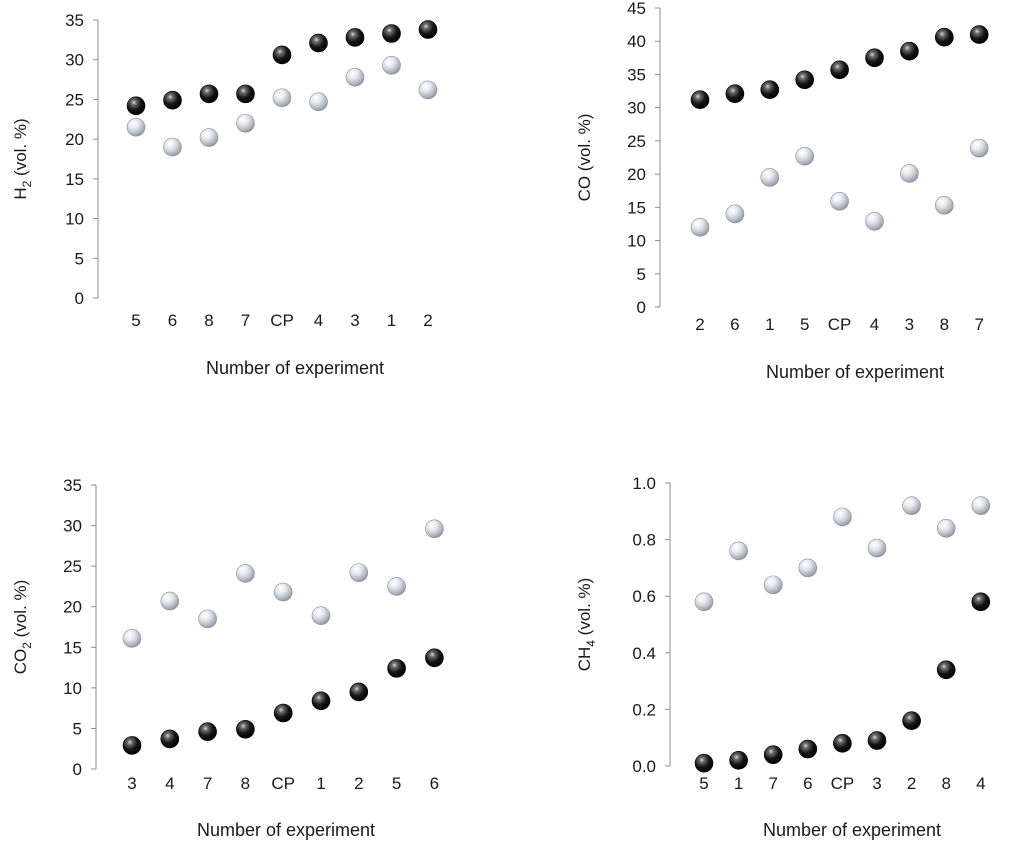 This screenshot has width=1035, height=852. Describe the element at coordinates (72, 607) in the screenshot. I see `y-tick-label: 20` at that location.